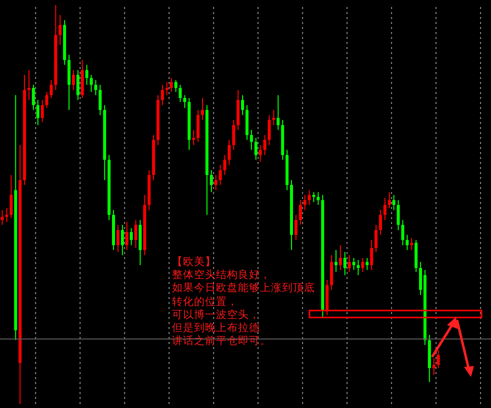 The image size is (491, 408). What do you see at coordinates (216, 315) in the screenshot?
I see `annotation: 可以博一波空头，` at bounding box center [216, 315].